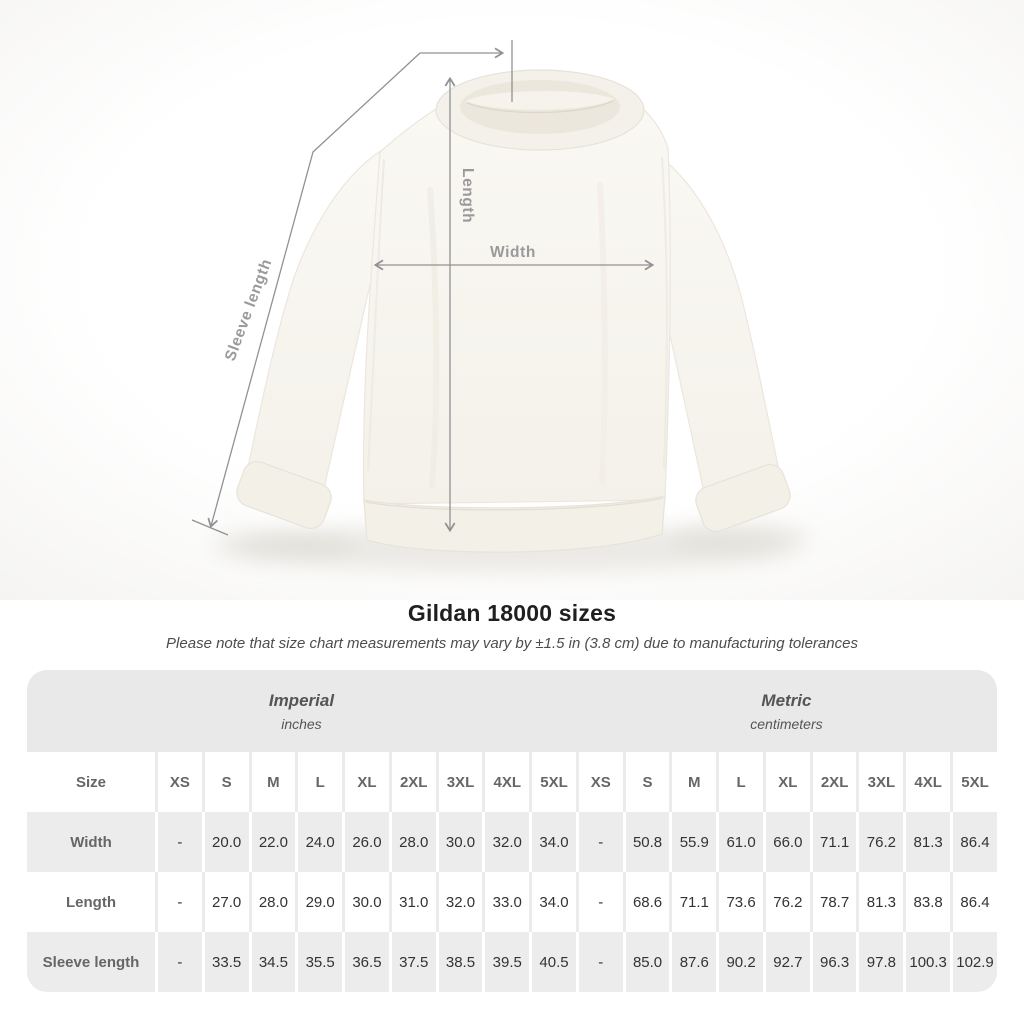 Image resolution: width=1024 pixels, height=1024 pixels. What do you see at coordinates (225, 962) in the screenshot?
I see `measurement-cell: 33.5` at bounding box center [225, 962].